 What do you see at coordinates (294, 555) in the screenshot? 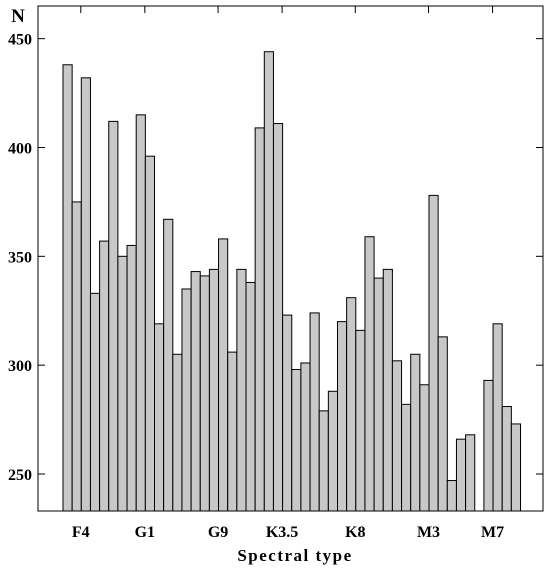
I see `x-axis-title: Spectral type` at bounding box center [294, 555].